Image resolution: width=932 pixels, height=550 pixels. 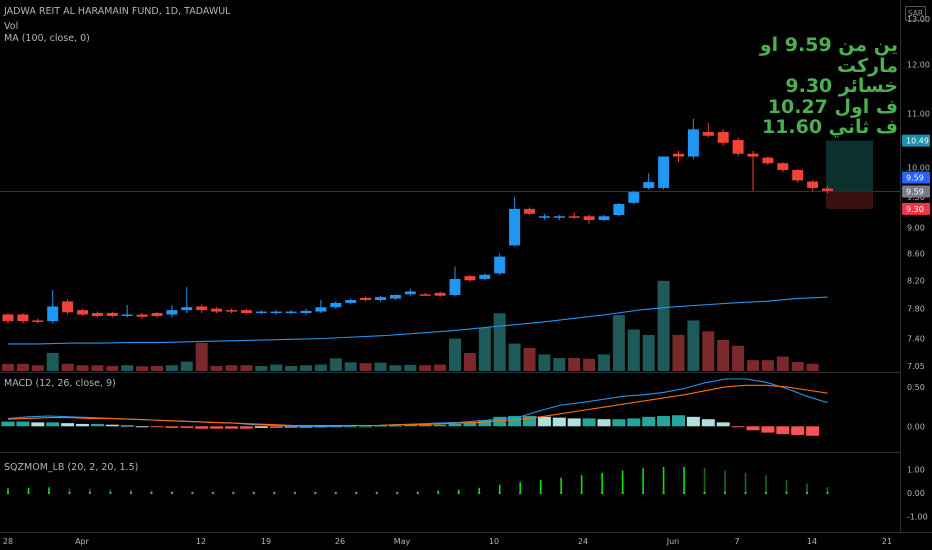 What do you see at coordinates (417, 405) in the screenshot?
I see `macd-signal-line` at bounding box center [417, 405].